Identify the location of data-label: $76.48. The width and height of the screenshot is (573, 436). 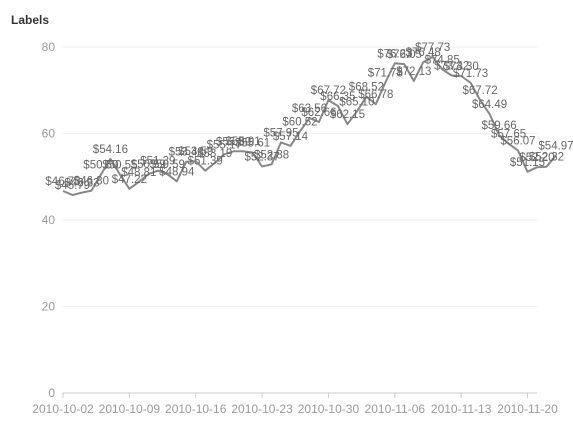
(423, 53).